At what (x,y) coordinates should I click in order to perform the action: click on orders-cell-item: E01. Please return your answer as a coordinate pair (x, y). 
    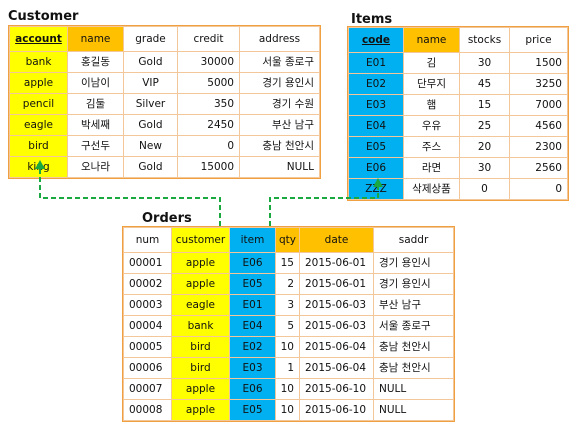
    Looking at the image, I should click on (252, 305).